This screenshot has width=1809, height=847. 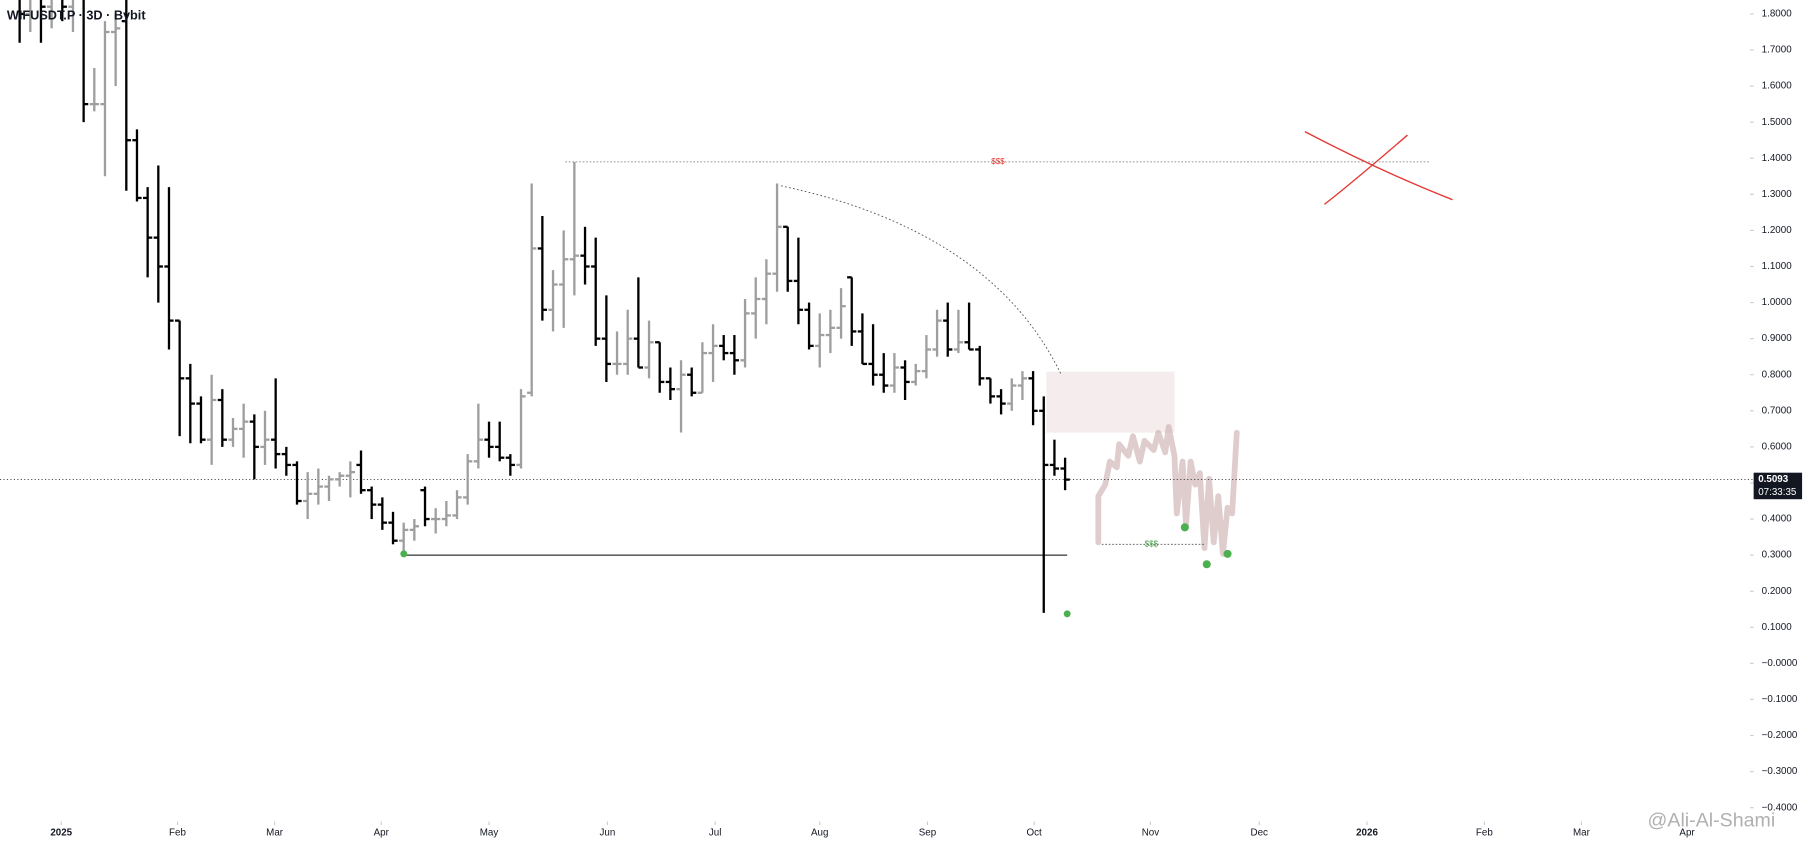 I want to click on x-tick-label: Jul, so click(x=715, y=833).